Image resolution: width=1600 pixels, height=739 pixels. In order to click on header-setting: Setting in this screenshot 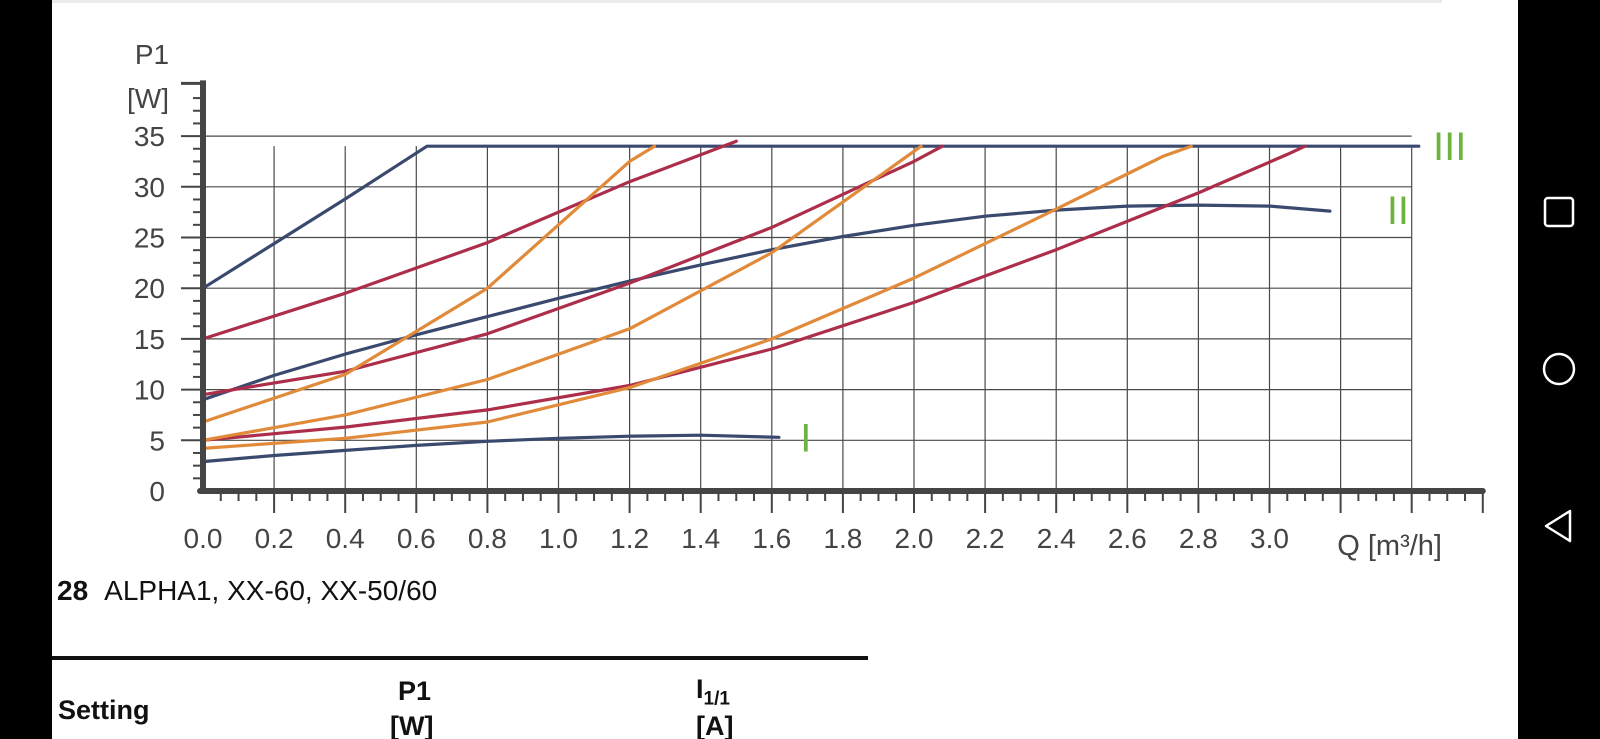, I will do `click(104, 710)`.